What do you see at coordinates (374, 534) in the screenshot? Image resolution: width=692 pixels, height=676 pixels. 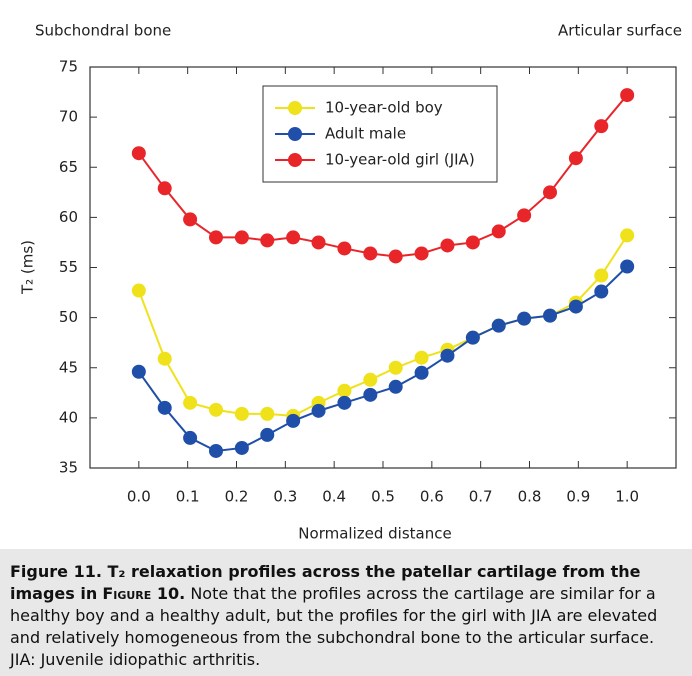 I see `x-axis-title: Normalized distance` at bounding box center [374, 534].